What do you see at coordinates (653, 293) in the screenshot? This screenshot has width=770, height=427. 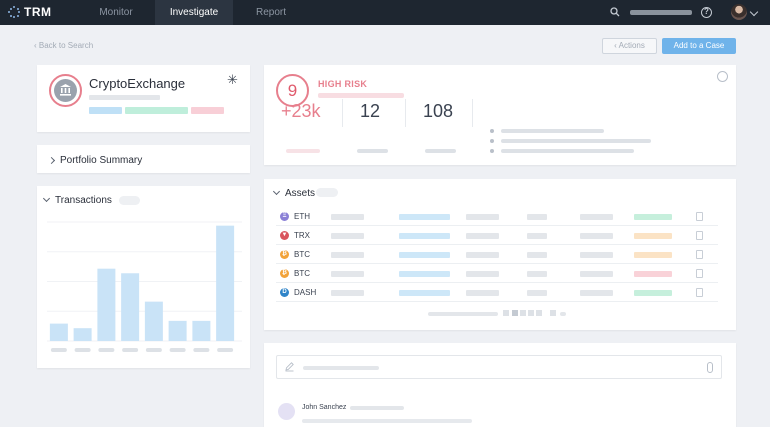 I see `asset-risk-tag` at bounding box center [653, 293].